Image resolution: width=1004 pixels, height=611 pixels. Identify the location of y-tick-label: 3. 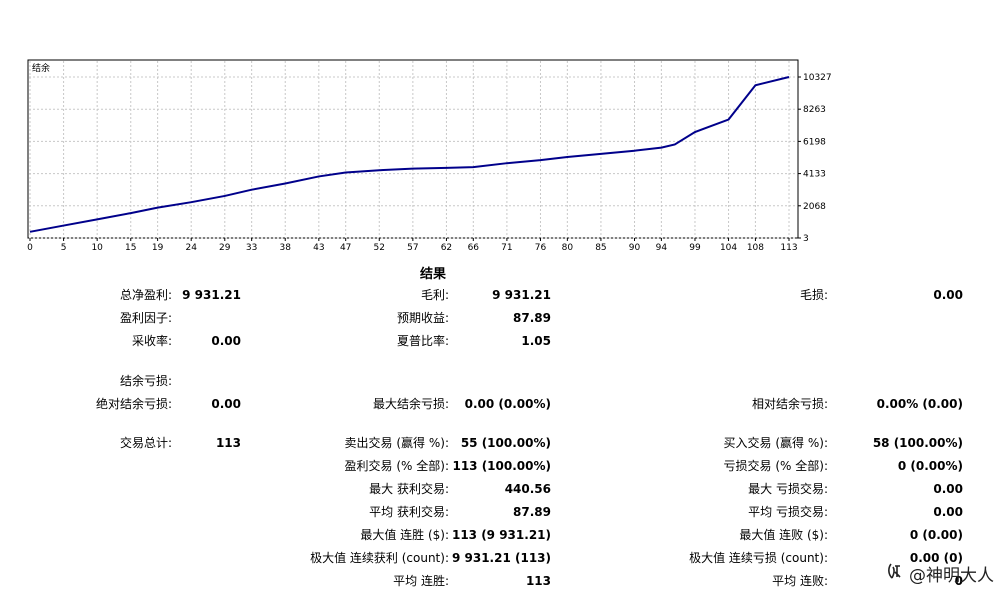
(806, 239).